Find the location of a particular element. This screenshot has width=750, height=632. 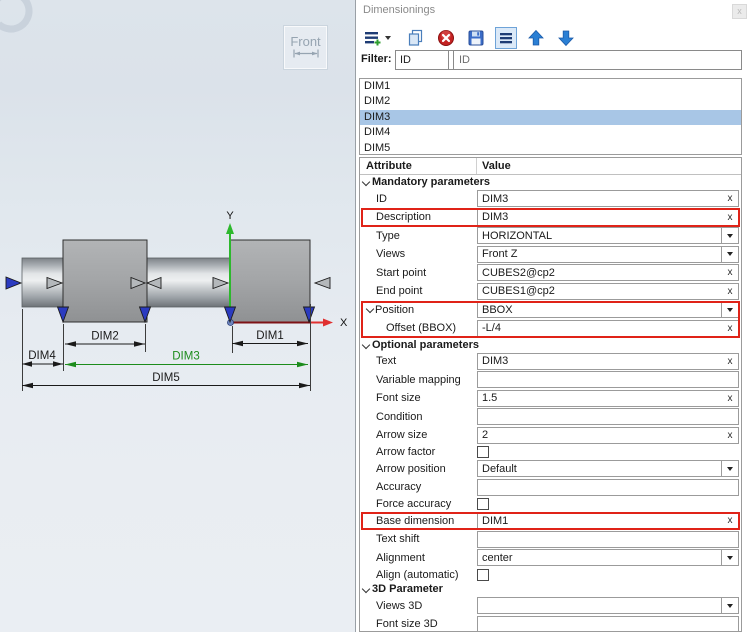

axis-y-label: Y is located at coordinates (230, 216).